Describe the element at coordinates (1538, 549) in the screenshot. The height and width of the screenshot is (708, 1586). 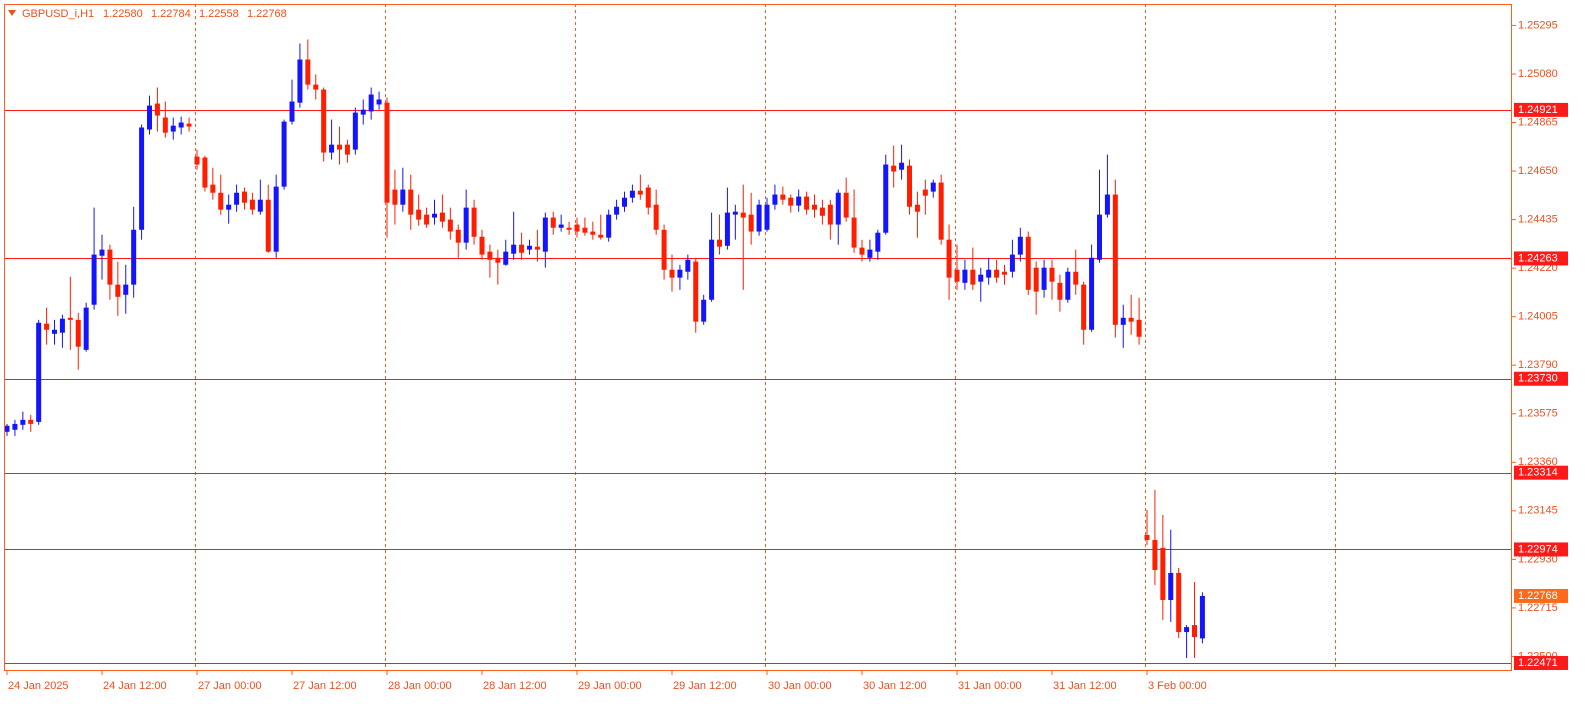
I see `level-label: 1.22974` at that location.